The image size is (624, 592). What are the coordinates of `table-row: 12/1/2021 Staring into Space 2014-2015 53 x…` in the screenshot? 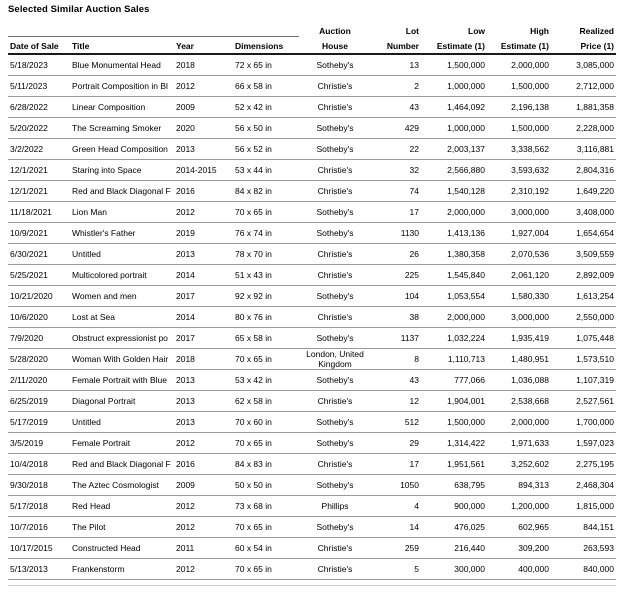 It's located at (312, 170).